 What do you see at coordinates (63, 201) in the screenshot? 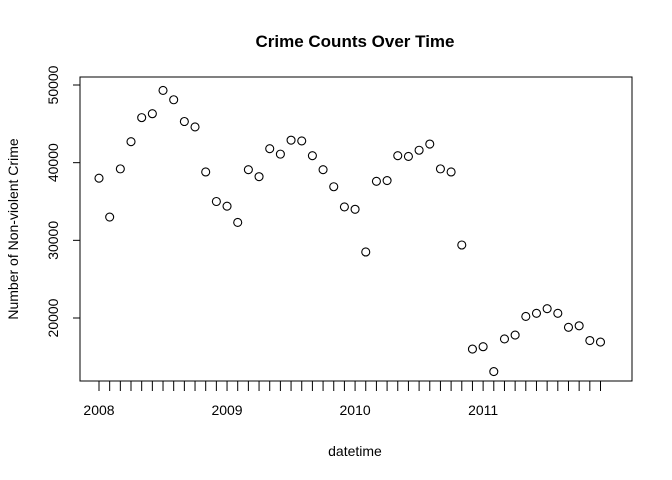
I see `y-axis: 20000 30000 40000 50000` at bounding box center [63, 201].